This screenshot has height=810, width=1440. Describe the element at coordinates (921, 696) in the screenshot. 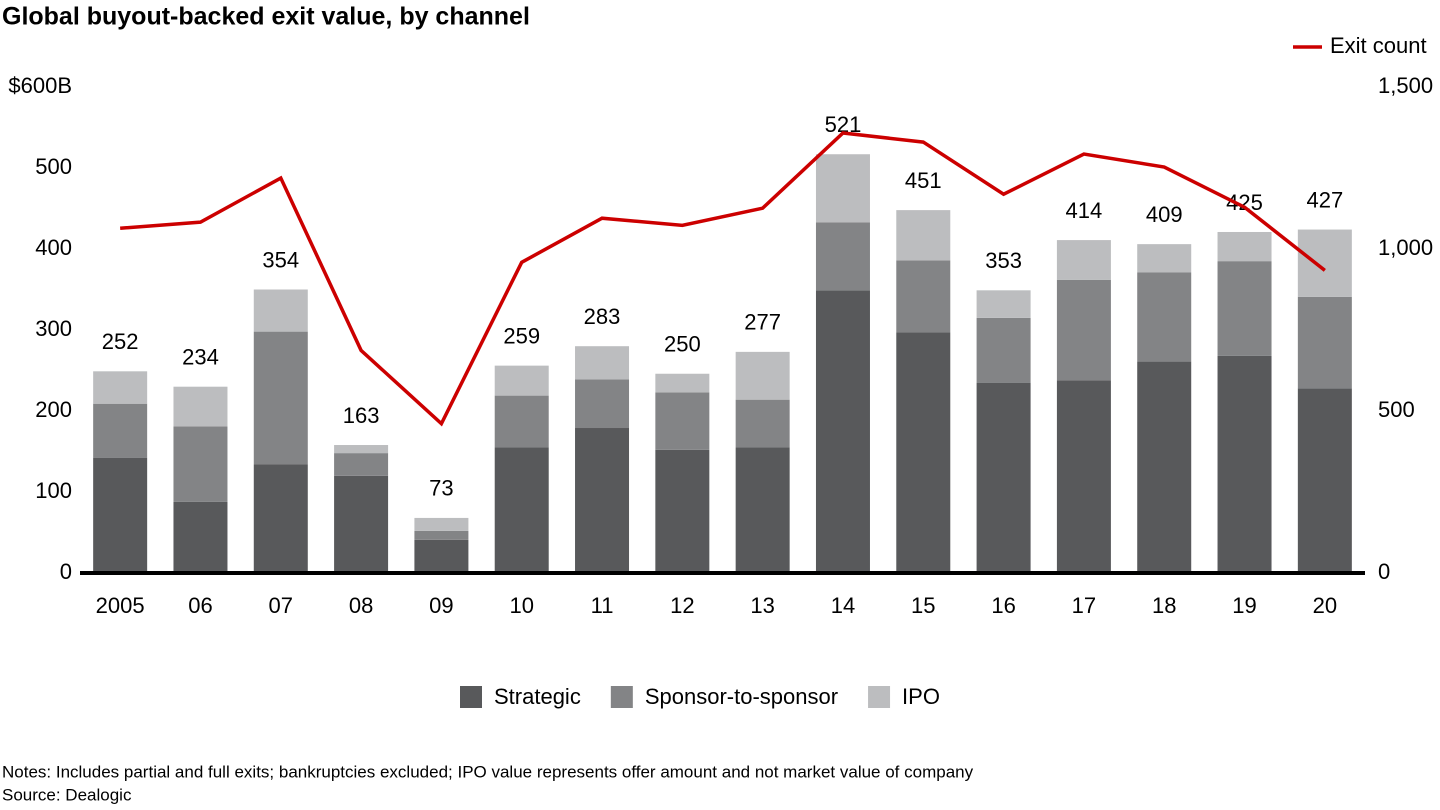

I see `legend-label: IPO` at that location.